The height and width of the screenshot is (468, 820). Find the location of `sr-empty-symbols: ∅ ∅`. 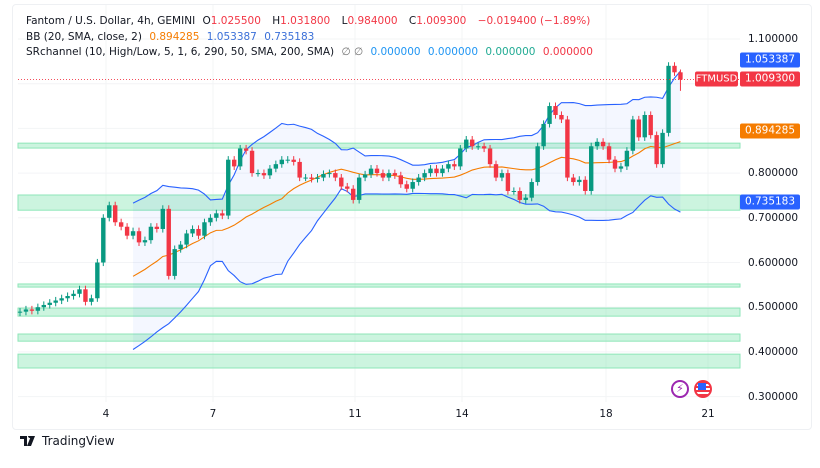

sr-empty-symbols: ∅ ∅ is located at coordinates (352, 52).